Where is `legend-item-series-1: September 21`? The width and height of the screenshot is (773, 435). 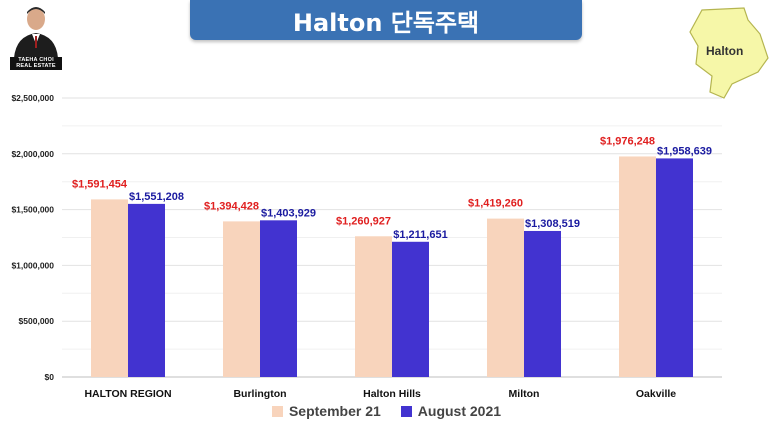
legend-item-series-1: September 21 is located at coordinates (326, 411).